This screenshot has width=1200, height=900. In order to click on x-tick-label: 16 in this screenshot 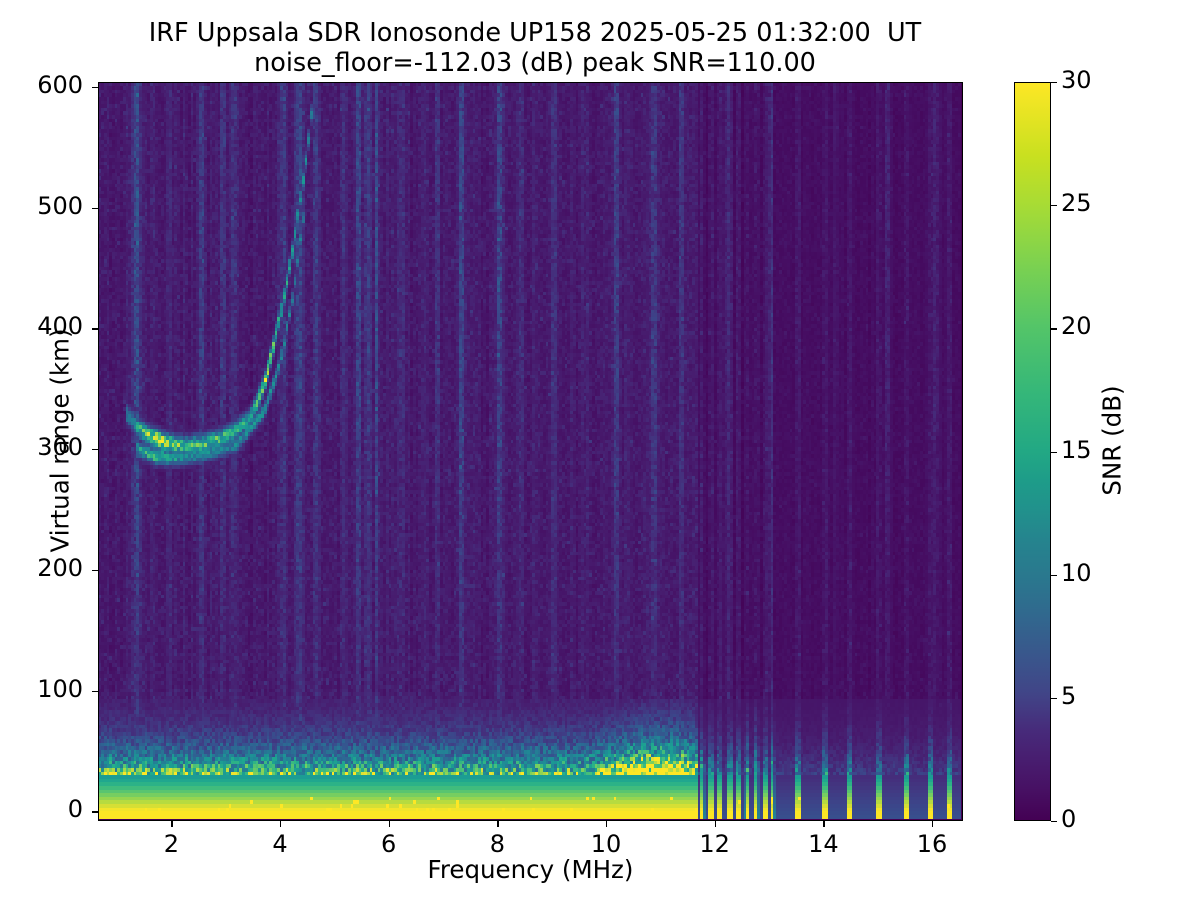, I will do `click(932, 844)`.